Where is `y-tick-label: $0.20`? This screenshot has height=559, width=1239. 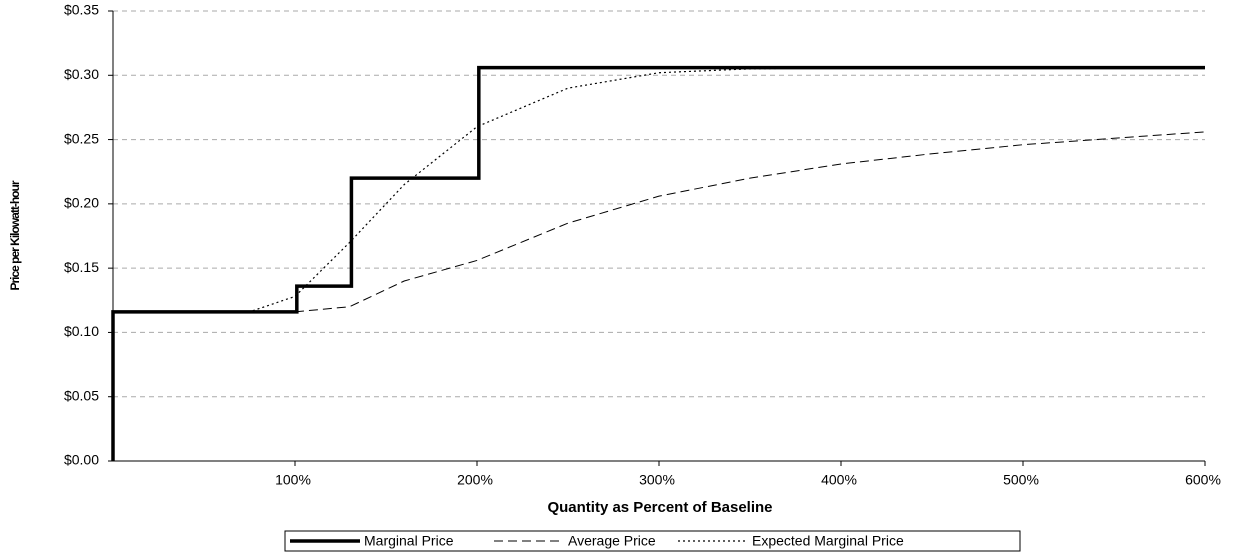
y-tick-label: $0.20 is located at coordinates (81, 203).